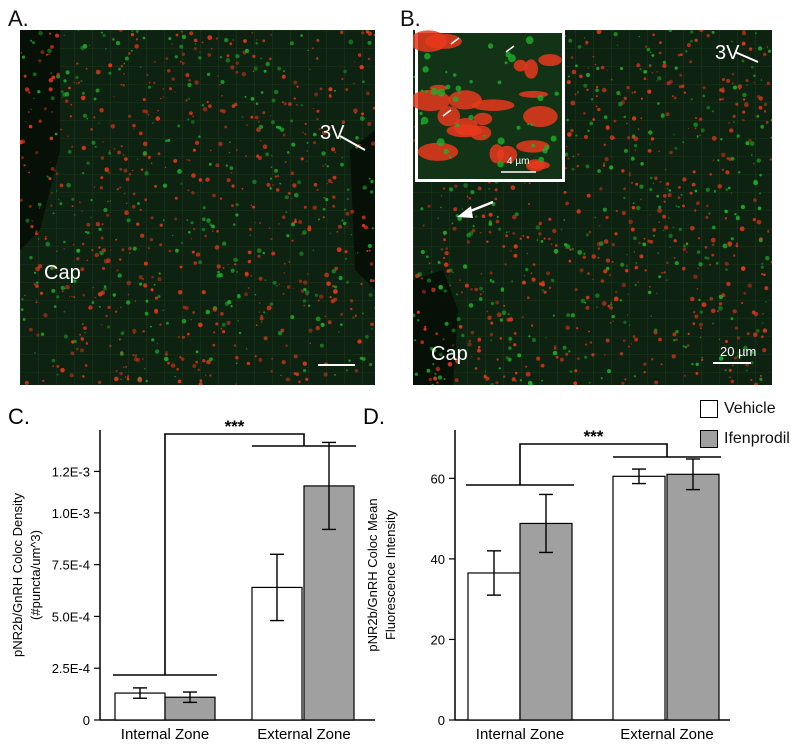  What do you see at coordinates (727, 53) in the screenshot?
I see `ventricle-label-b: 3V` at bounding box center [727, 53].